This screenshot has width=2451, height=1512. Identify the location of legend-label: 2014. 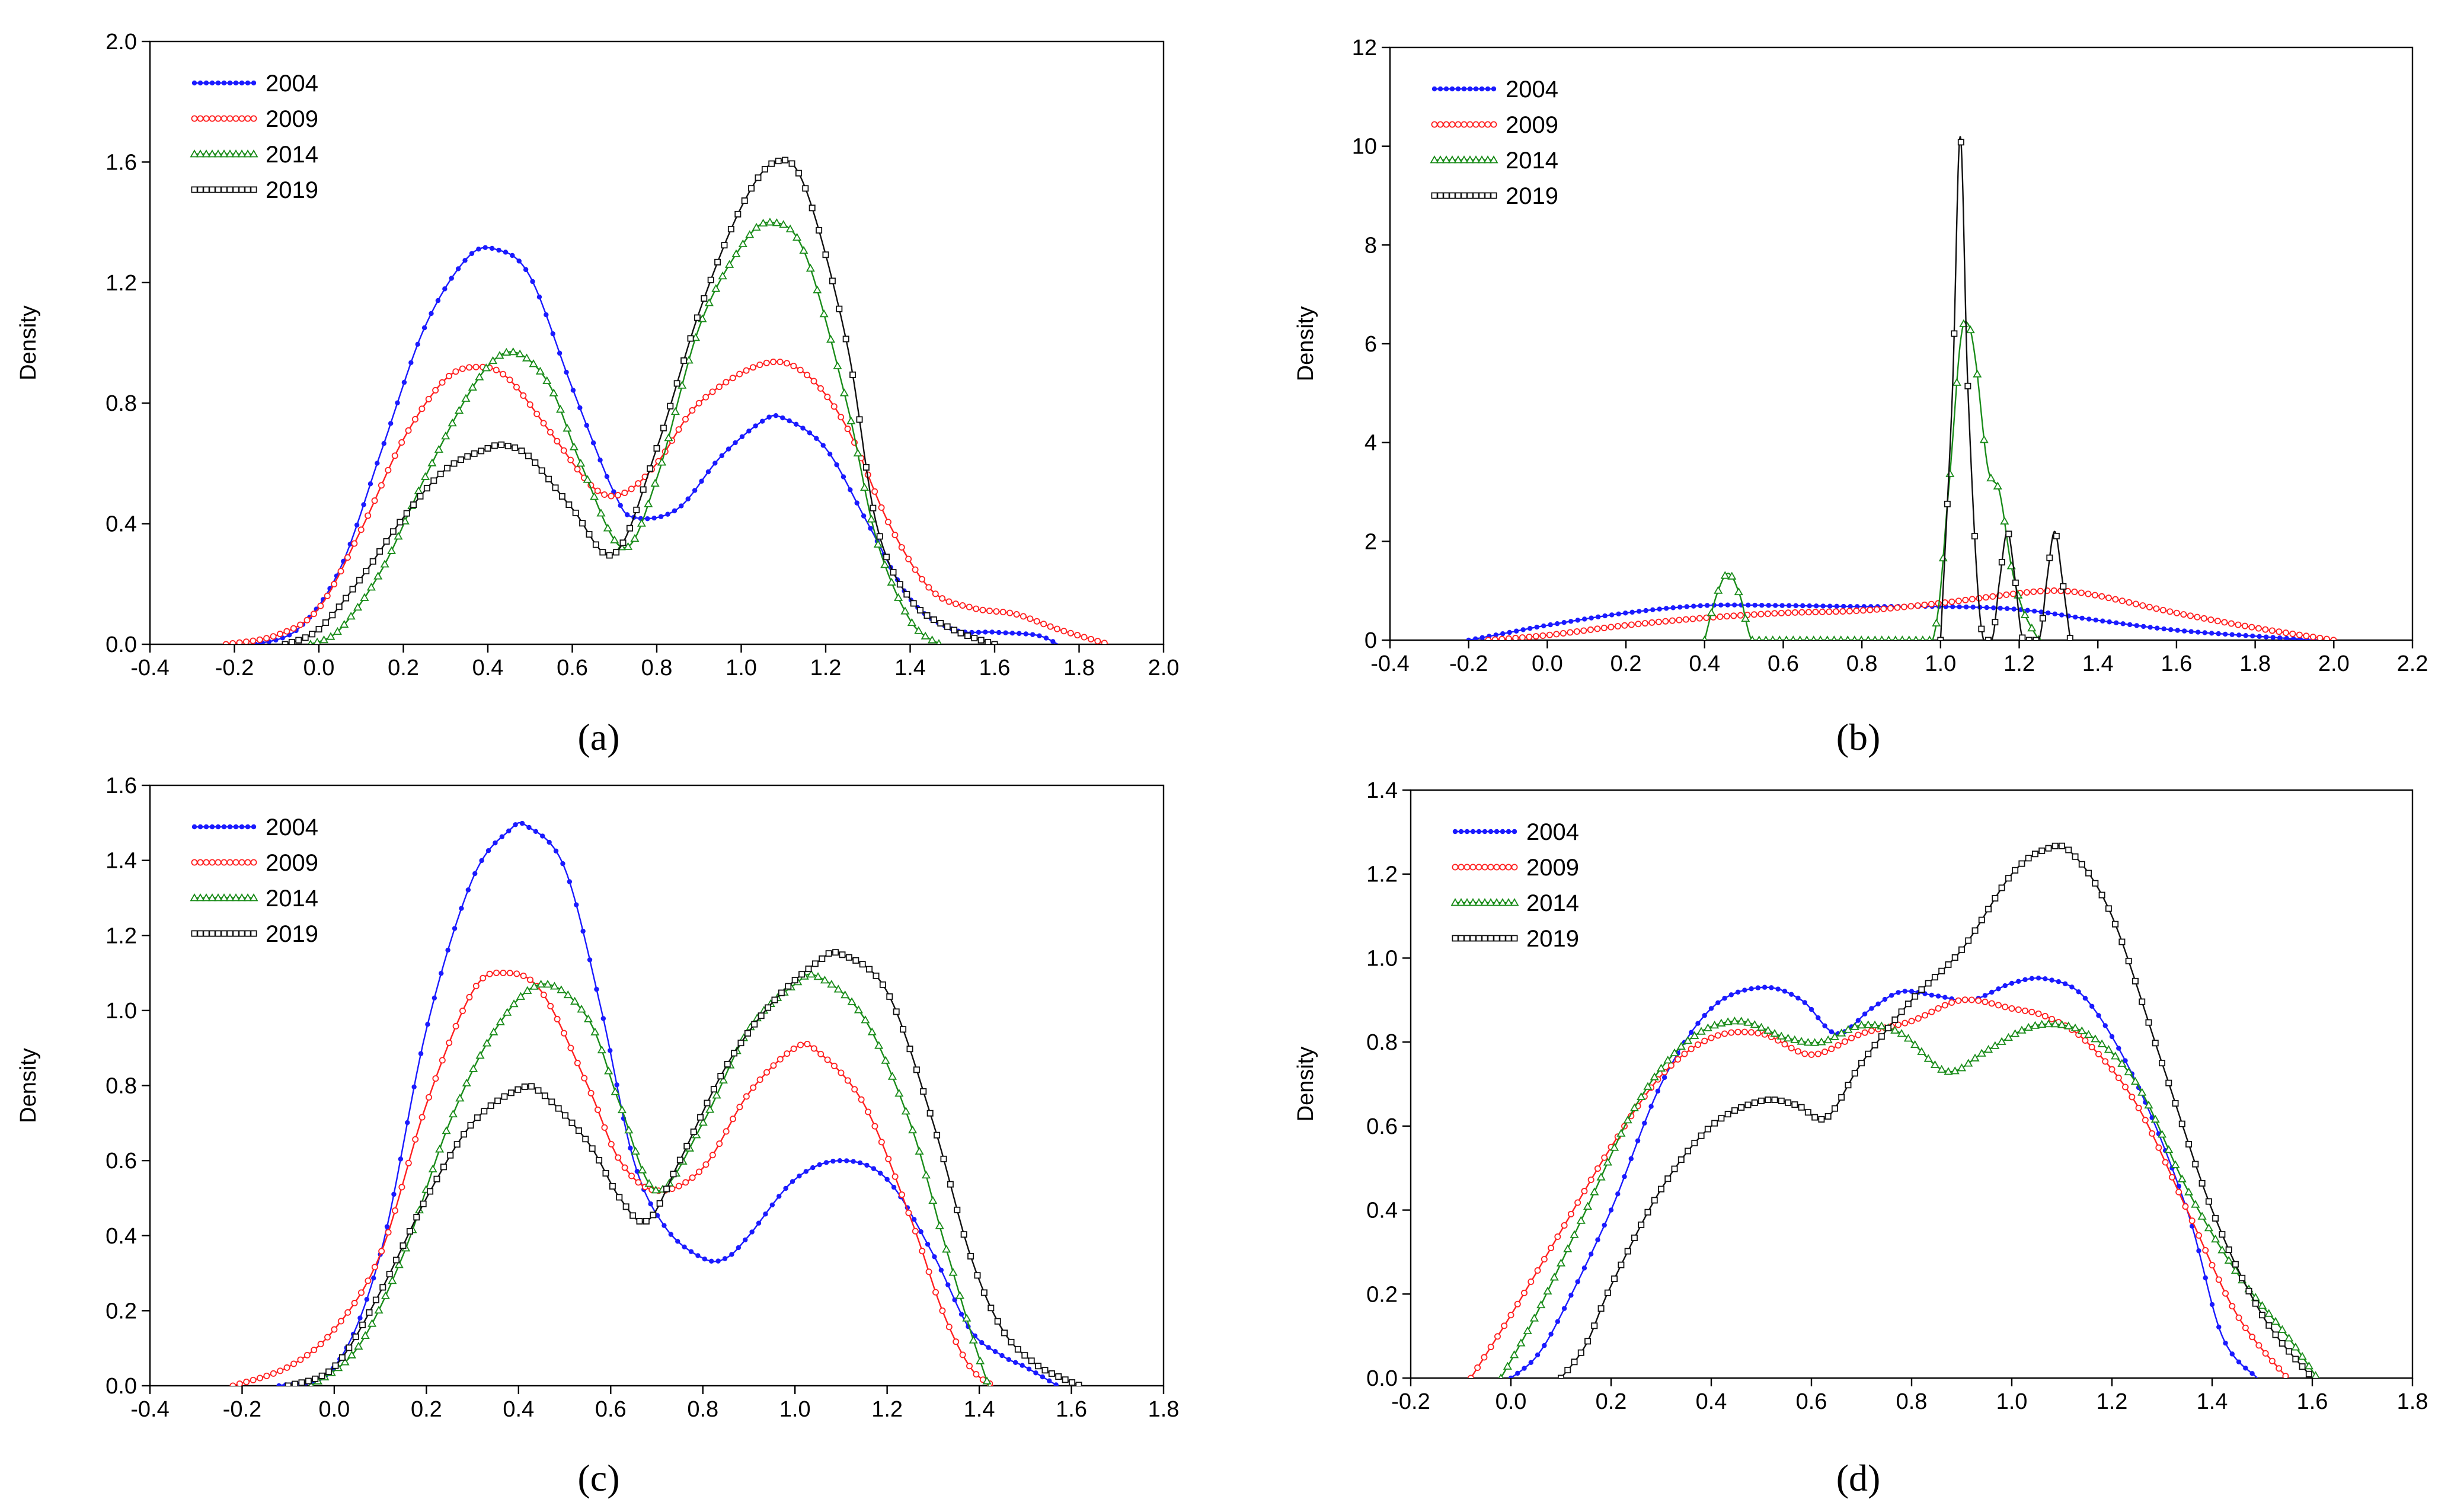
(1552, 903).